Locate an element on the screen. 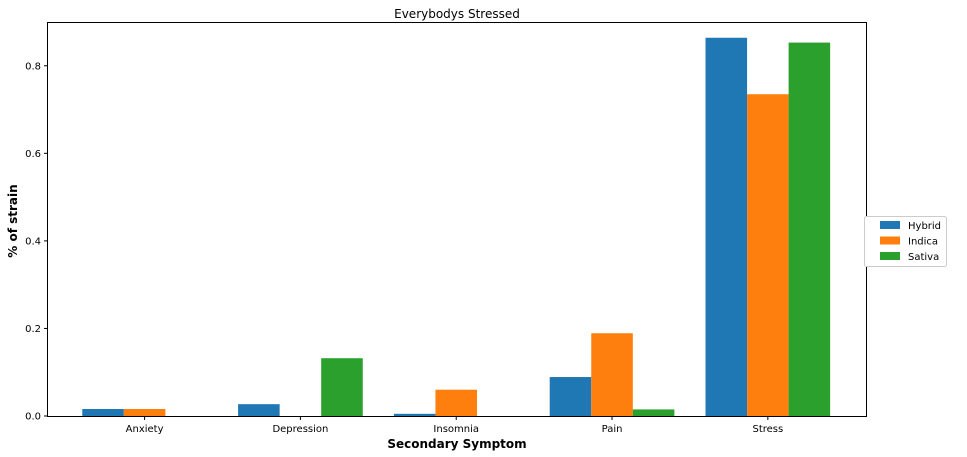 The height and width of the screenshot is (457, 967). legend-label-hybrid: Hybrid is located at coordinates (924, 226).